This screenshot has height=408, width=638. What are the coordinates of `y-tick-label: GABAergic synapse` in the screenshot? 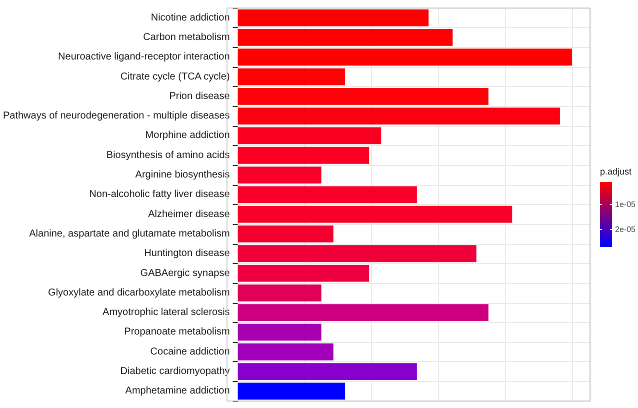 It's located at (185, 273).